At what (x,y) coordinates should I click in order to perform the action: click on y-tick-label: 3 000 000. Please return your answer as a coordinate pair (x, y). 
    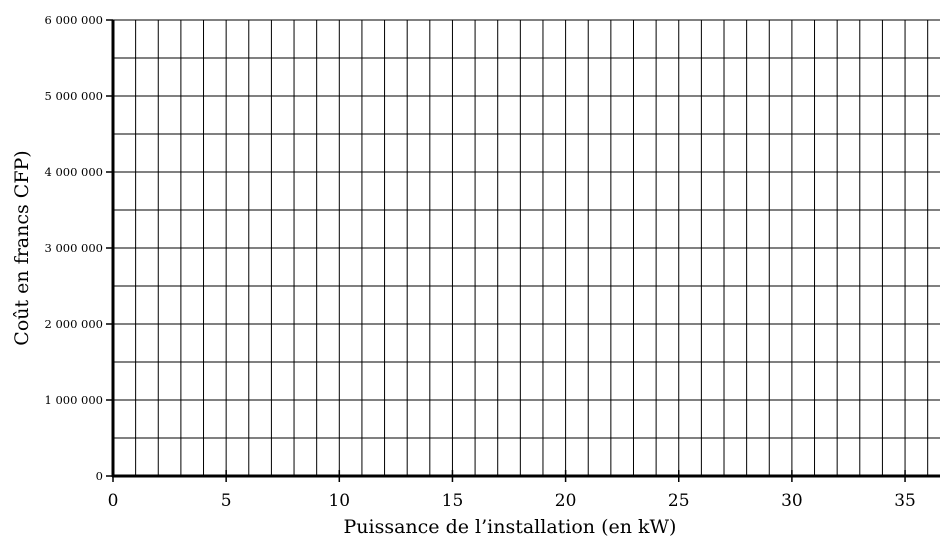
    Looking at the image, I should click on (73, 248).